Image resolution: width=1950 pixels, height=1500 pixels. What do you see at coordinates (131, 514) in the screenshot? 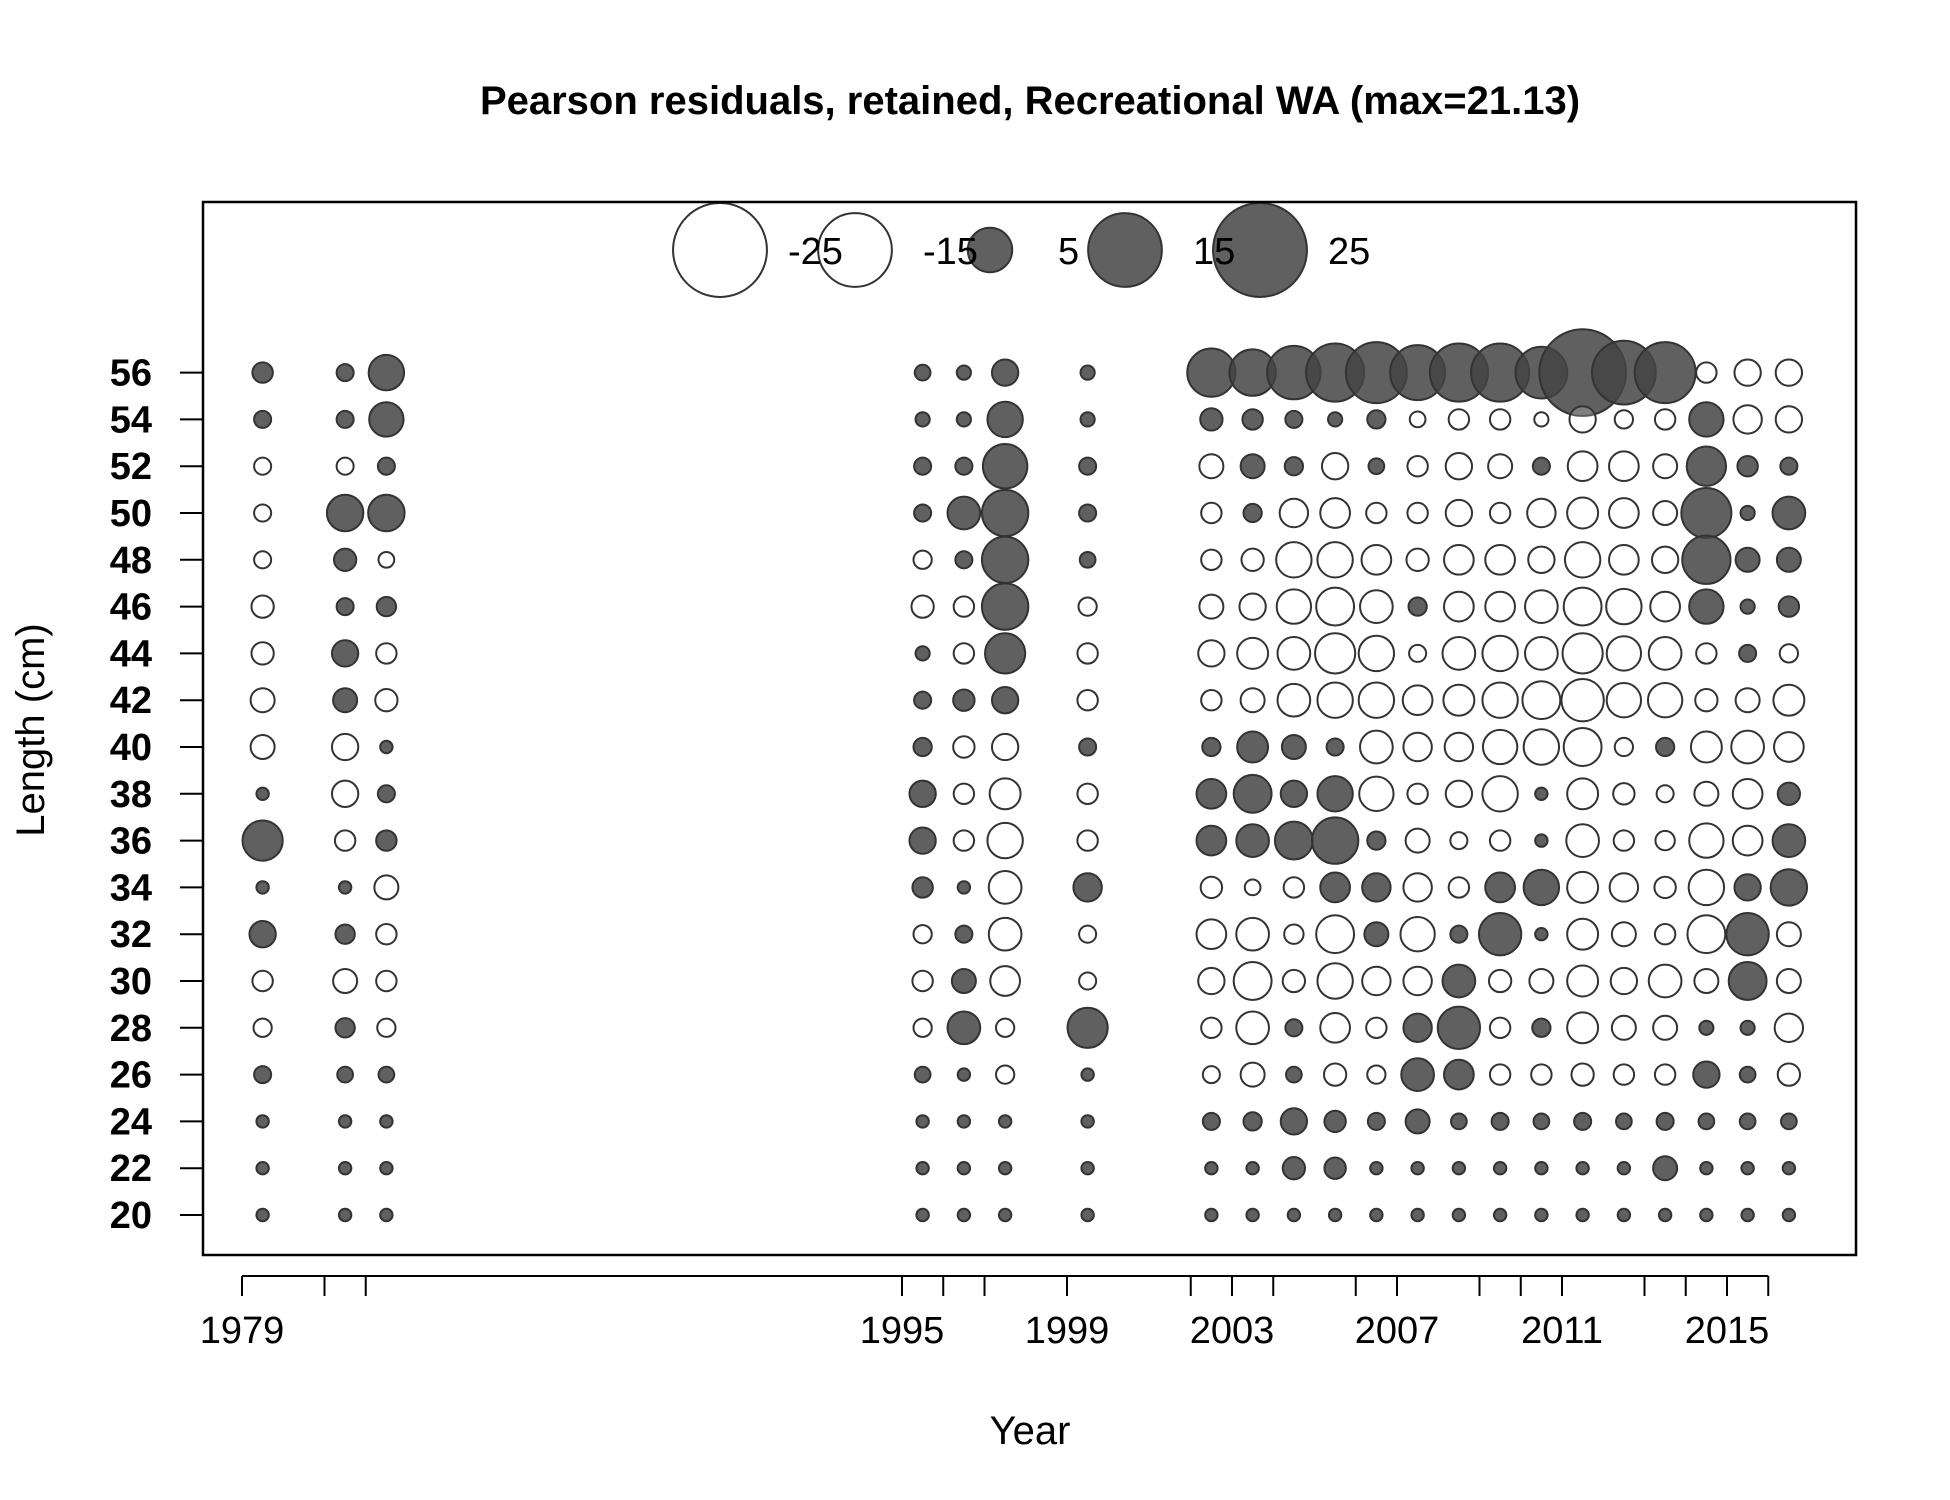
I see `y-tick-label: 50` at bounding box center [131, 514].